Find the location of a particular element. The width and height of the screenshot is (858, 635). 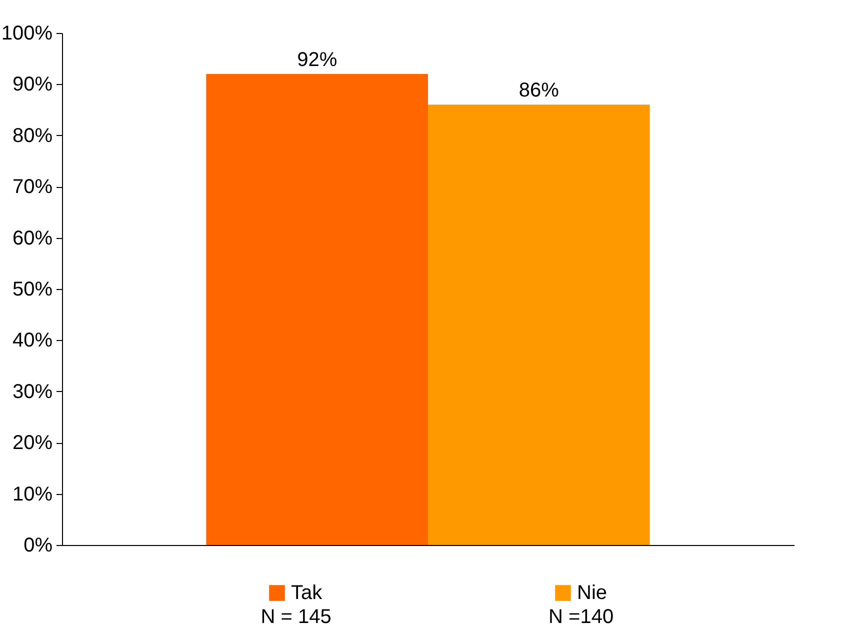

data-label: 92% is located at coordinates (317, 59).